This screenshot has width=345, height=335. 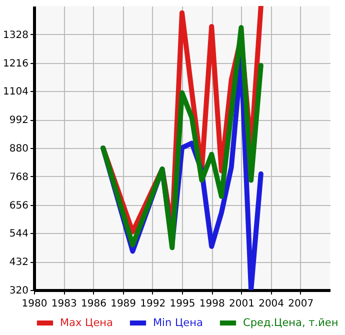 What do you see at coordinates (64, 304) in the screenshot?
I see `x-tick-label: 1983` at bounding box center [64, 304].